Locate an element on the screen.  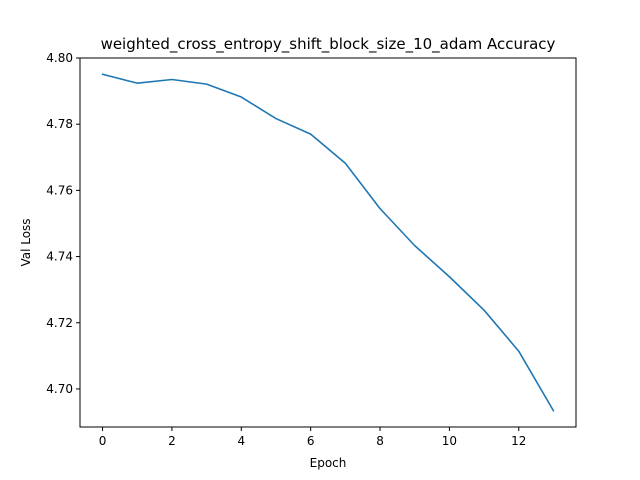
y-tick-label: 4.72 is located at coordinates (59, 323).